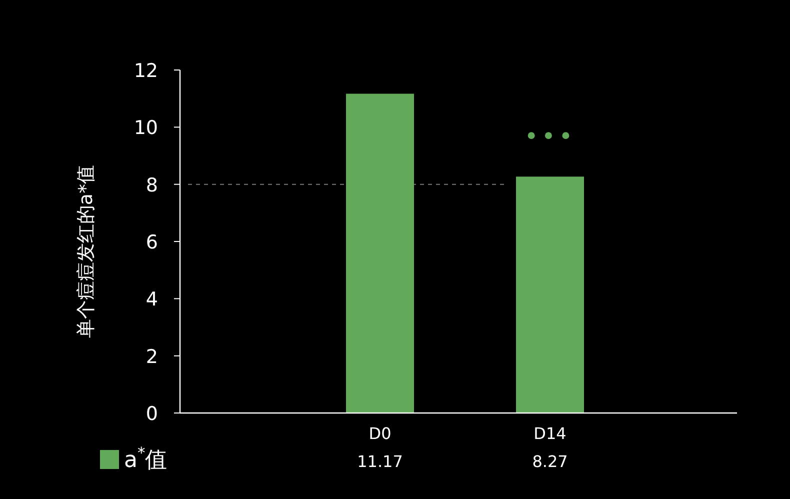 The height and width of the screenshot is (499, 790). I want to click on data-label: 11.17, so click(380, 461).